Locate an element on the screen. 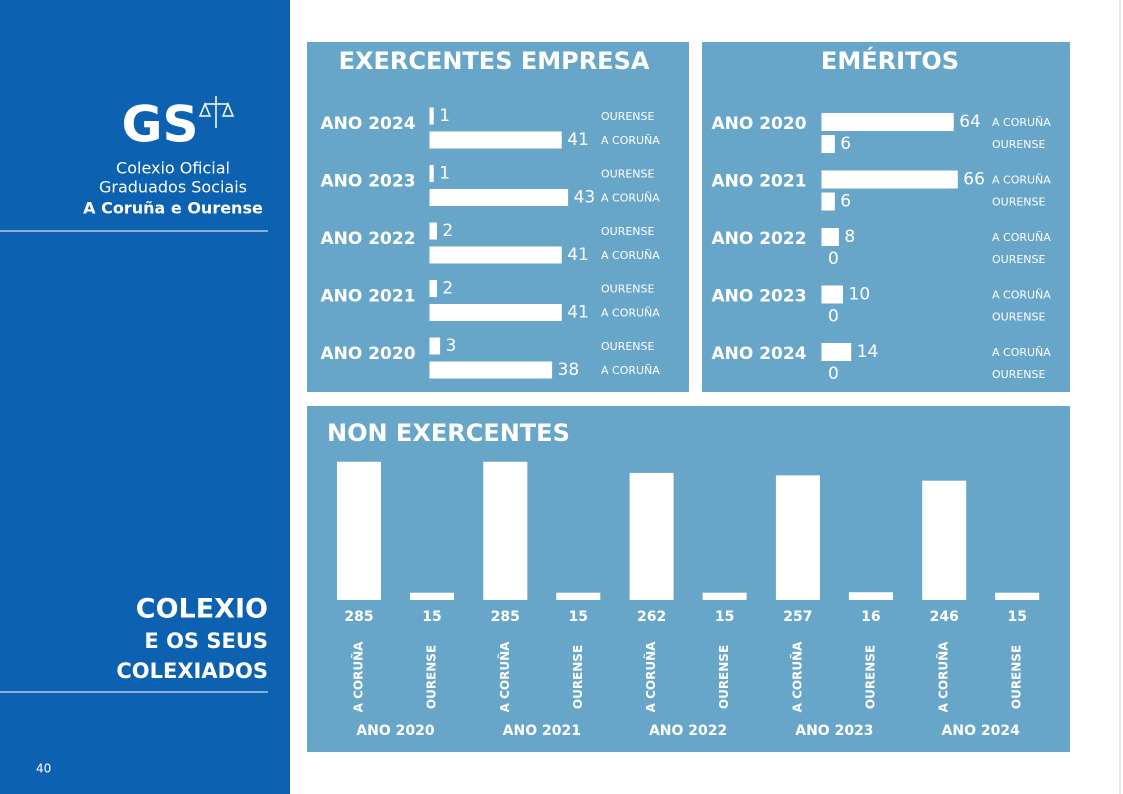 The image size is (1123, 794). value-label: 3 is located at coordinates (451, 346).